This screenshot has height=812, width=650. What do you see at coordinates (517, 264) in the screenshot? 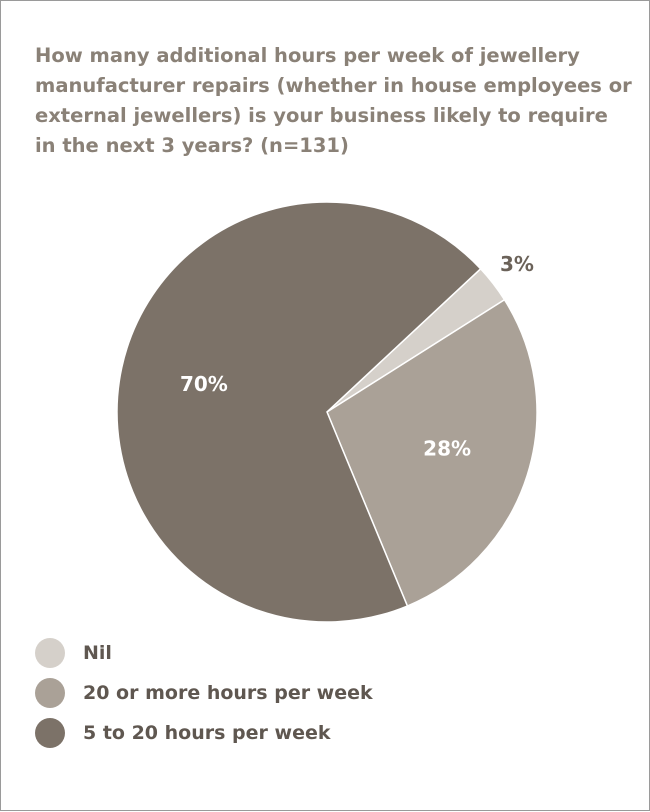
I see `pie-label-nil: 3%` at bounding box center [517, 264].